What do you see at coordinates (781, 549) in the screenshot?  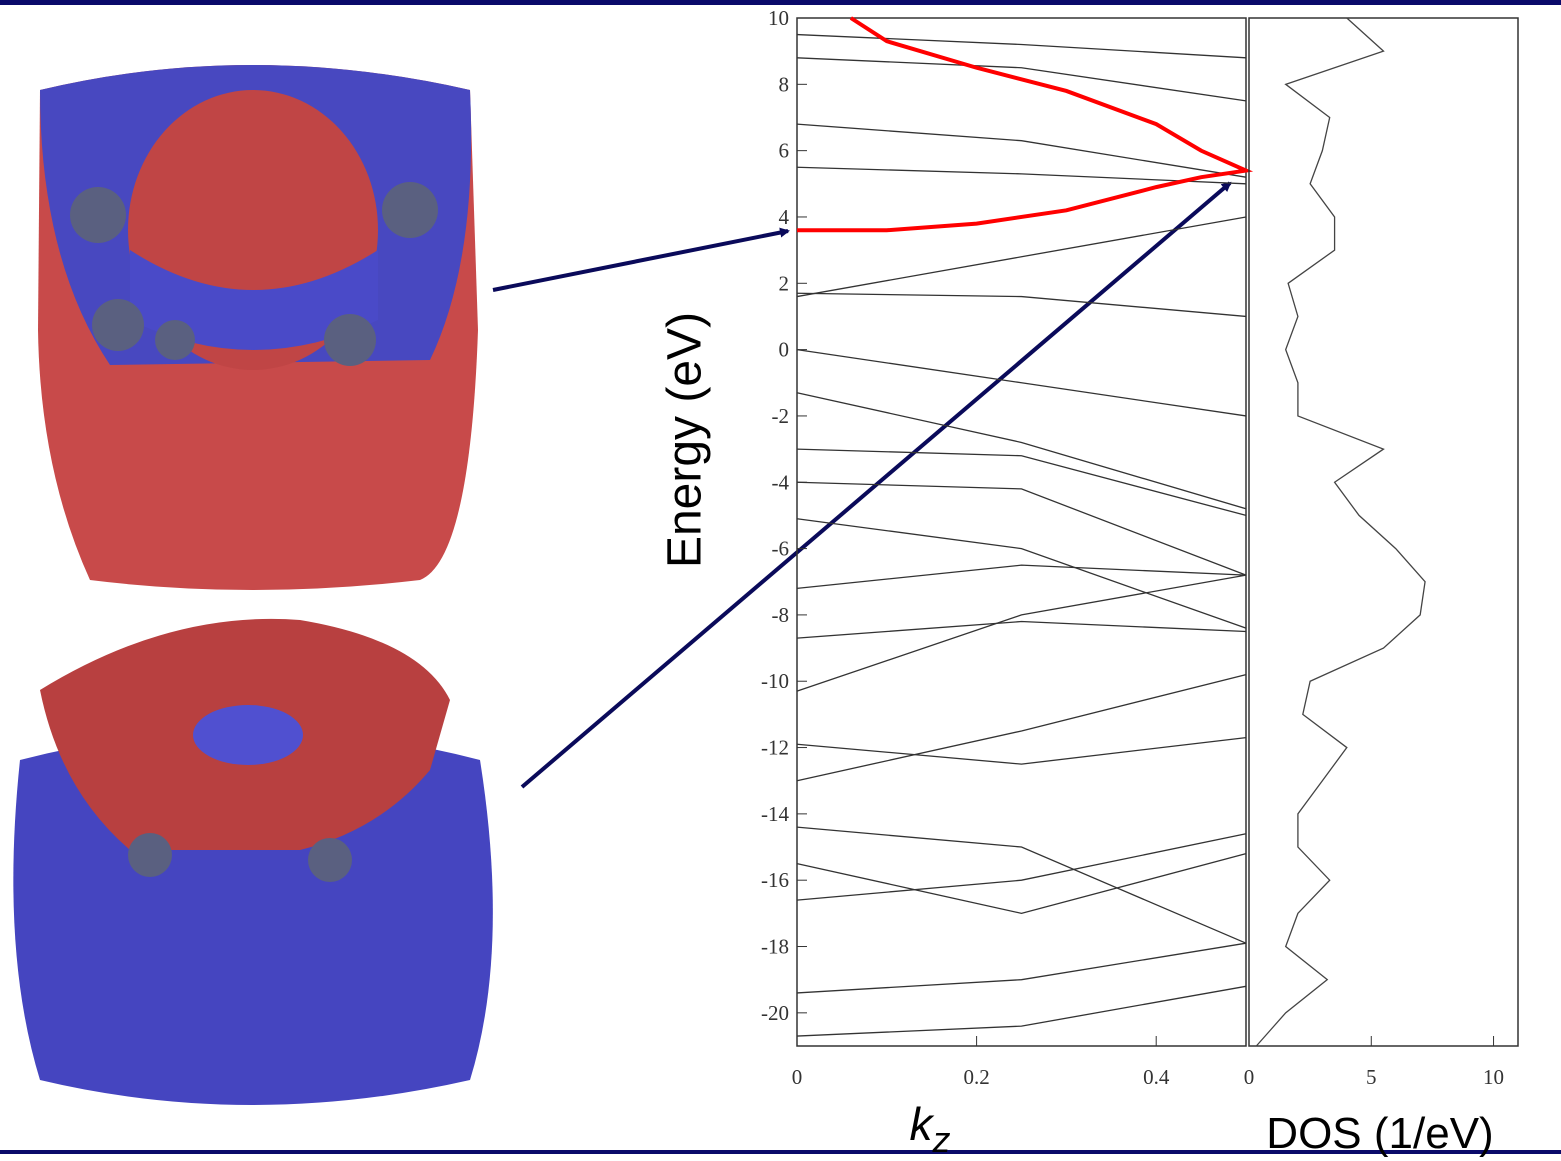 I see `y-tick-label: -6` at bounding box center [781, 549].